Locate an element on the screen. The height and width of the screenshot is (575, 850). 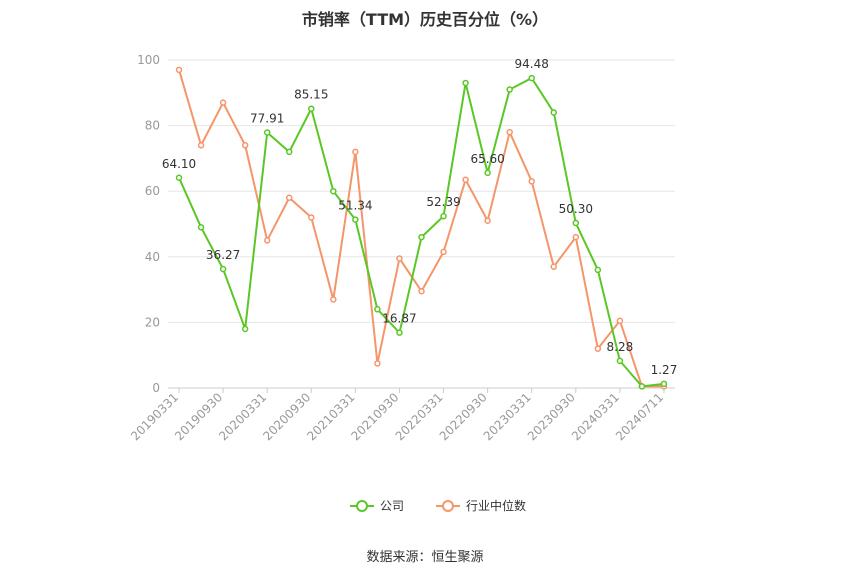
y-tick-label: 100 is located at coordinates (148, 60).